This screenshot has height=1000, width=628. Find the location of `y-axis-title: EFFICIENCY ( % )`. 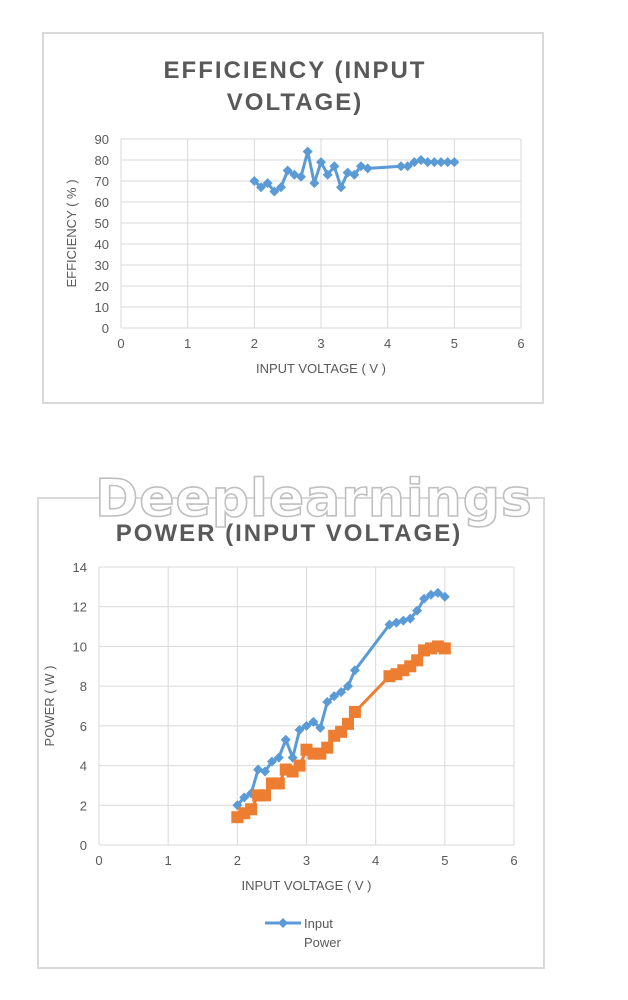

y-axis-title: EFFICIENCY ( % ) is located at coordinates (71, 233).